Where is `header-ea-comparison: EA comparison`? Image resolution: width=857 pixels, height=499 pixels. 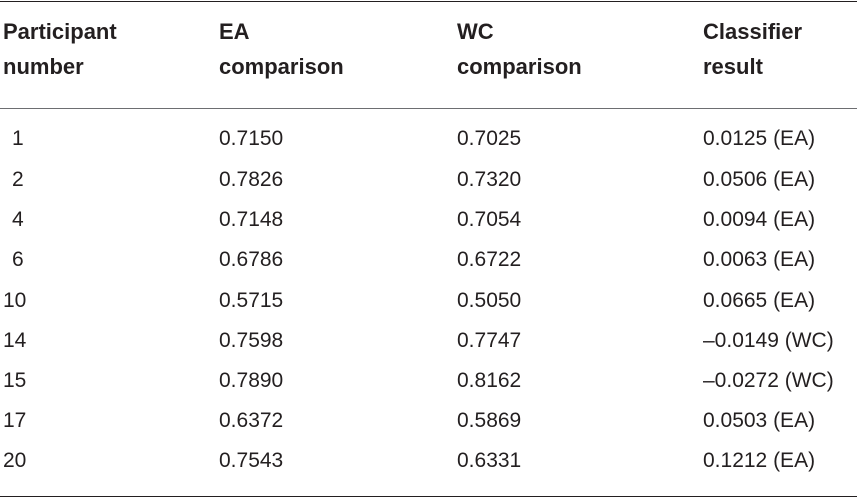 header-ea-comparison: EA comparison is located at coordinates (281, 49).